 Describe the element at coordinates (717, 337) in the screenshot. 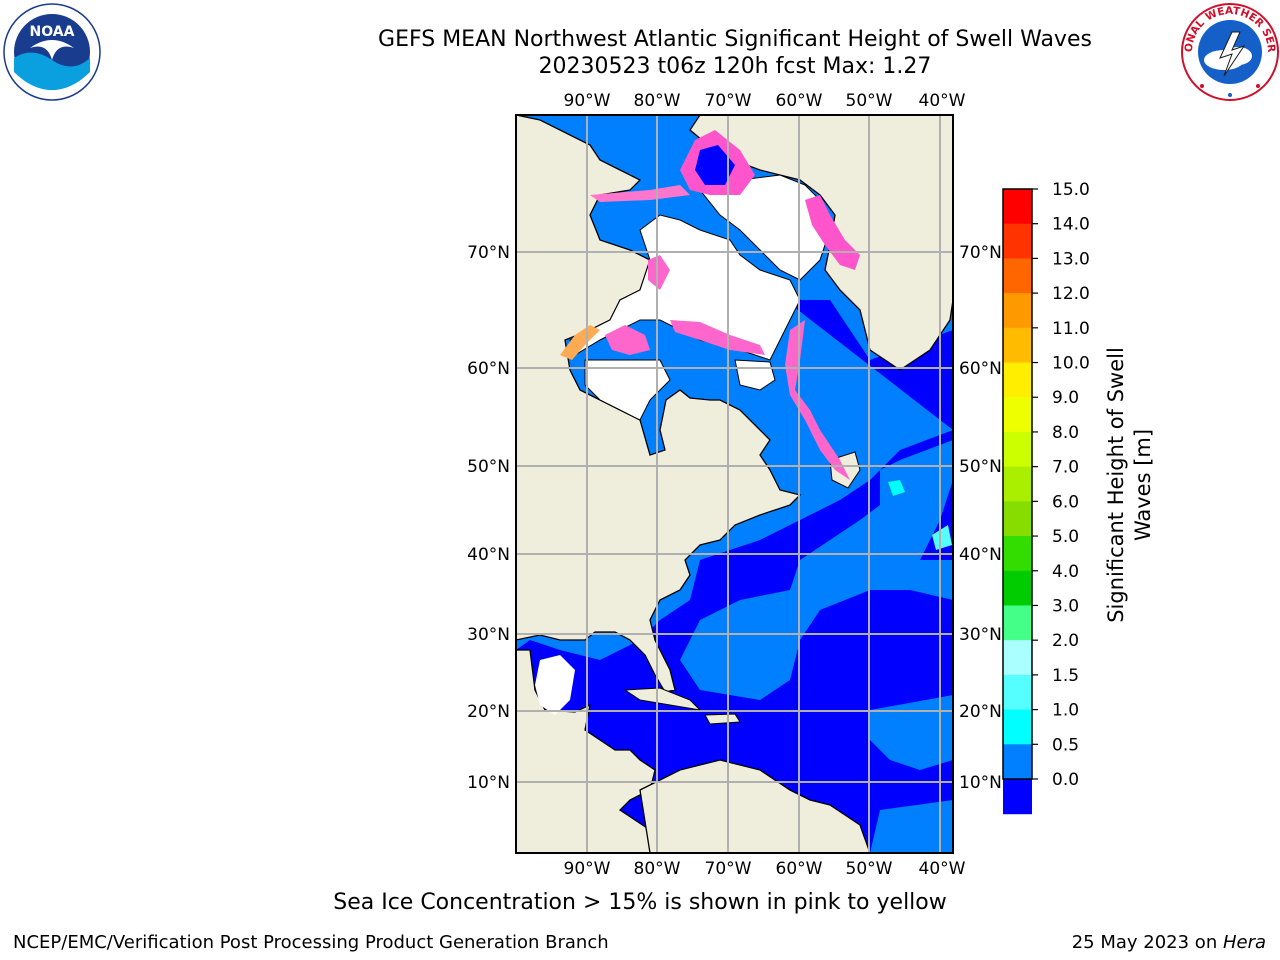

I see `sea-ice-hudson-strait` at that location.